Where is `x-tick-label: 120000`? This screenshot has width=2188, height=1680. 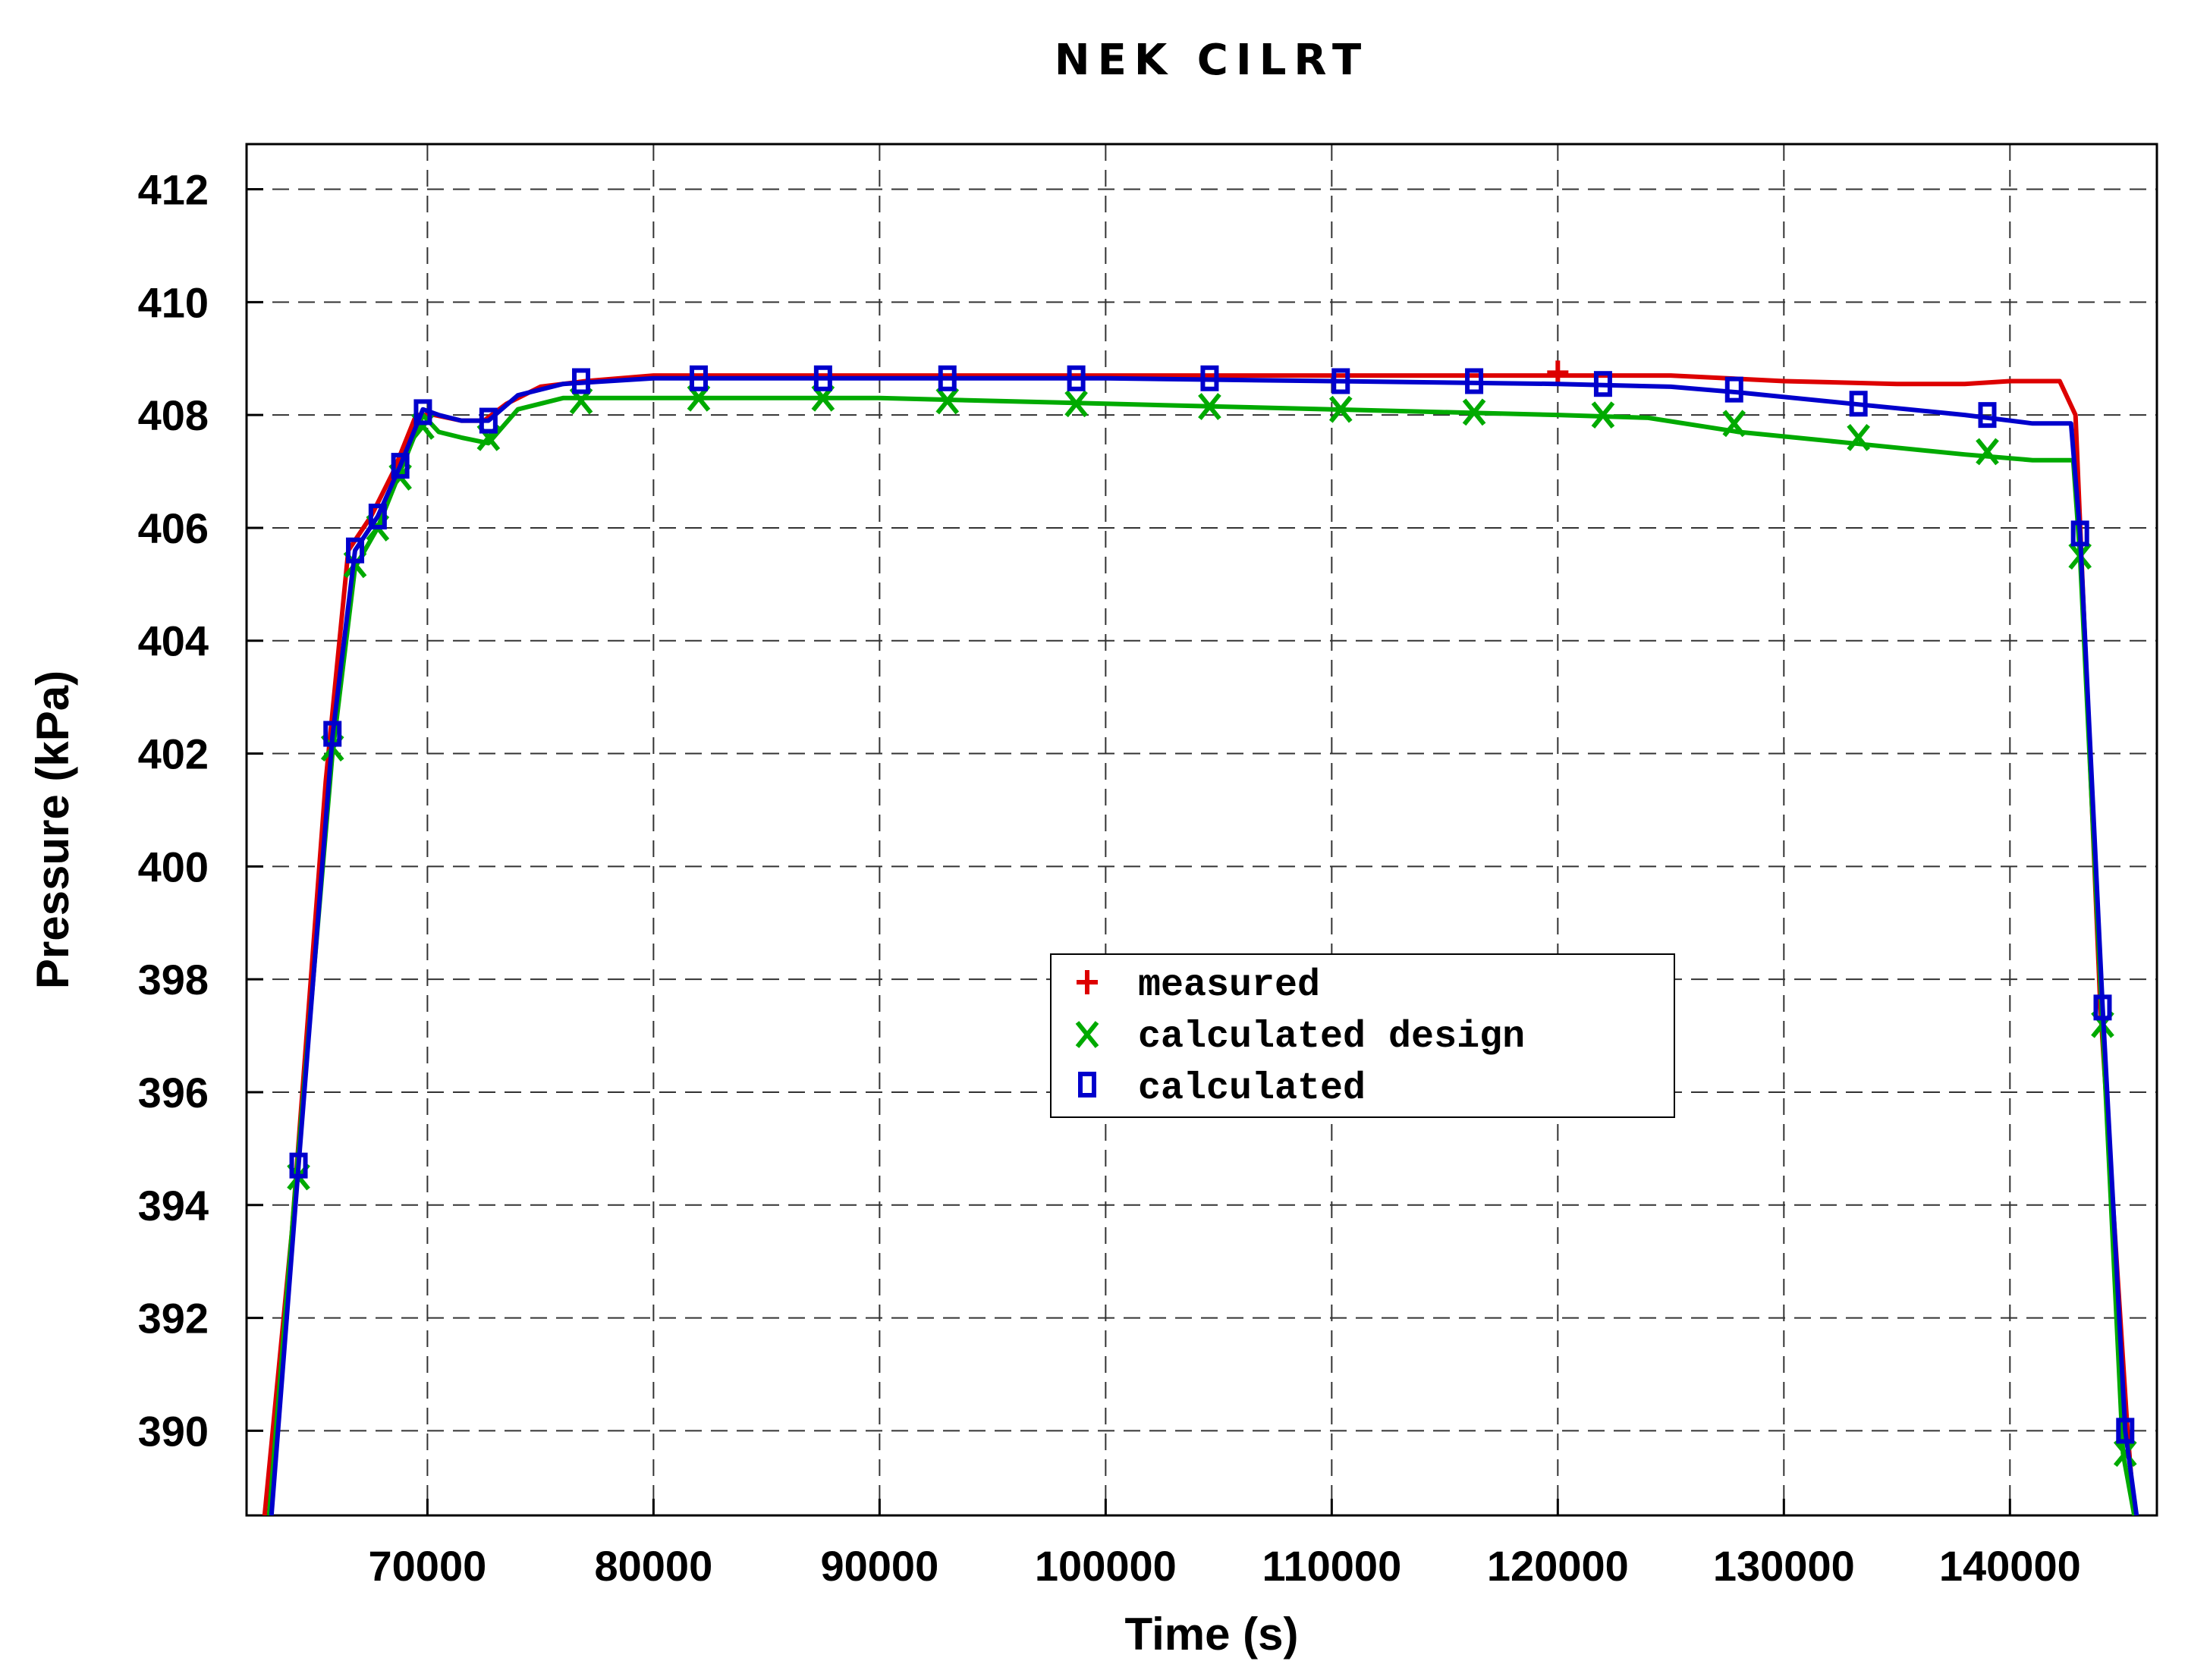 x-tick-label: 120000 is located at coordinates (1558, 1566).